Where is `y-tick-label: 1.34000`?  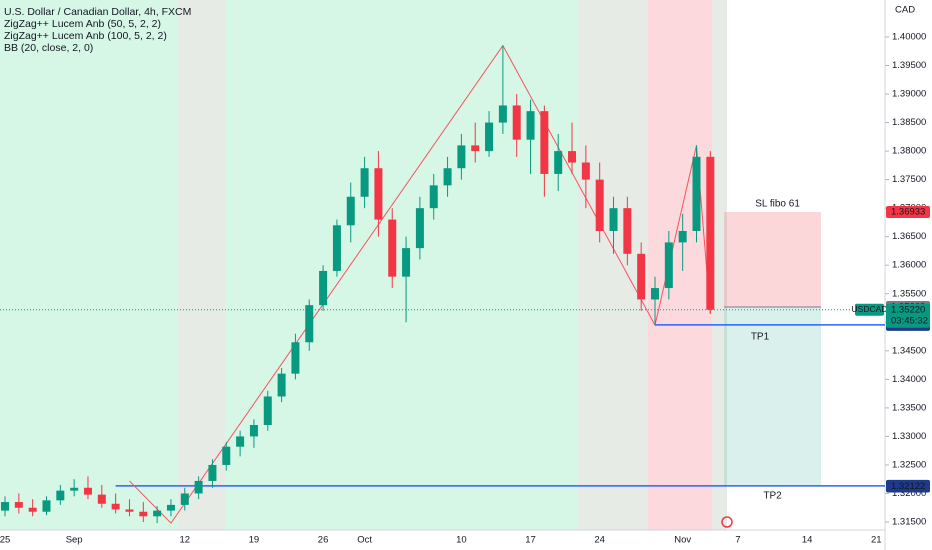
y-tick-label: 1.34000 is located at coordinates (909, 379).